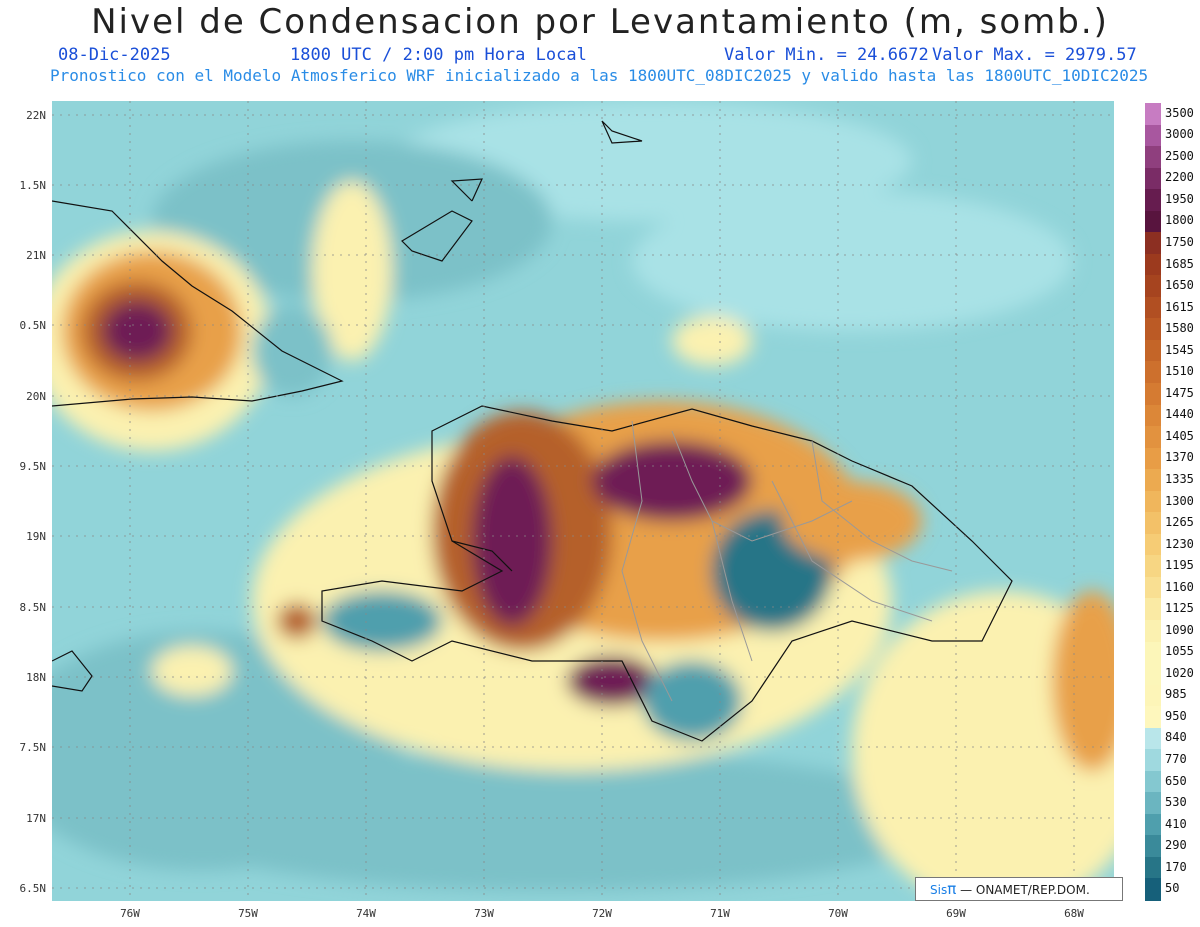  I want to click on colorbar-label: 1615, so click(1179, 306).